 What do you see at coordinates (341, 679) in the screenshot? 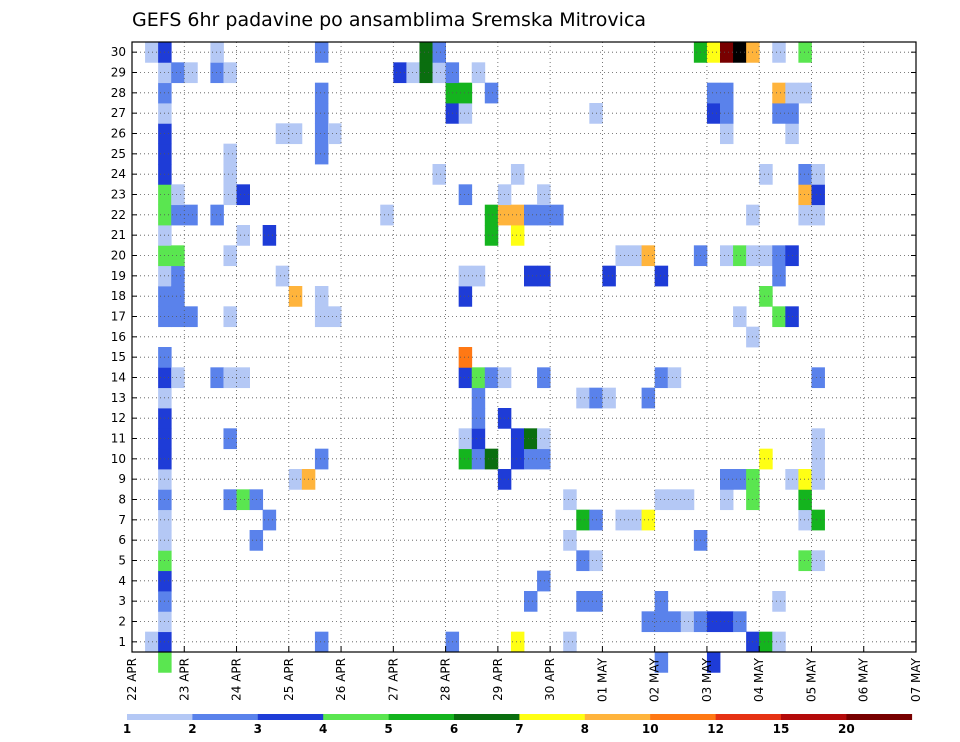
I see `x-tick-label: 26 APR` at bounding box center [341, 679].